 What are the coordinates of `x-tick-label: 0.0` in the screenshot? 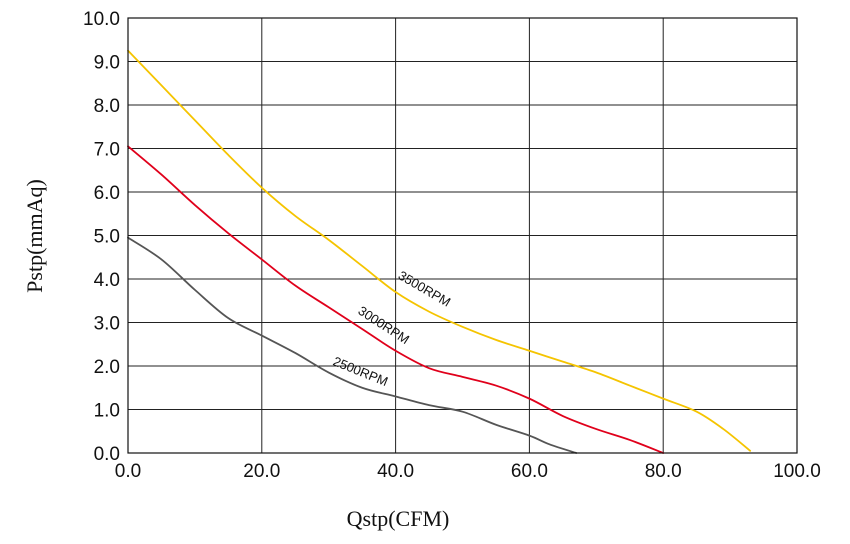 It's located at (128, 471).